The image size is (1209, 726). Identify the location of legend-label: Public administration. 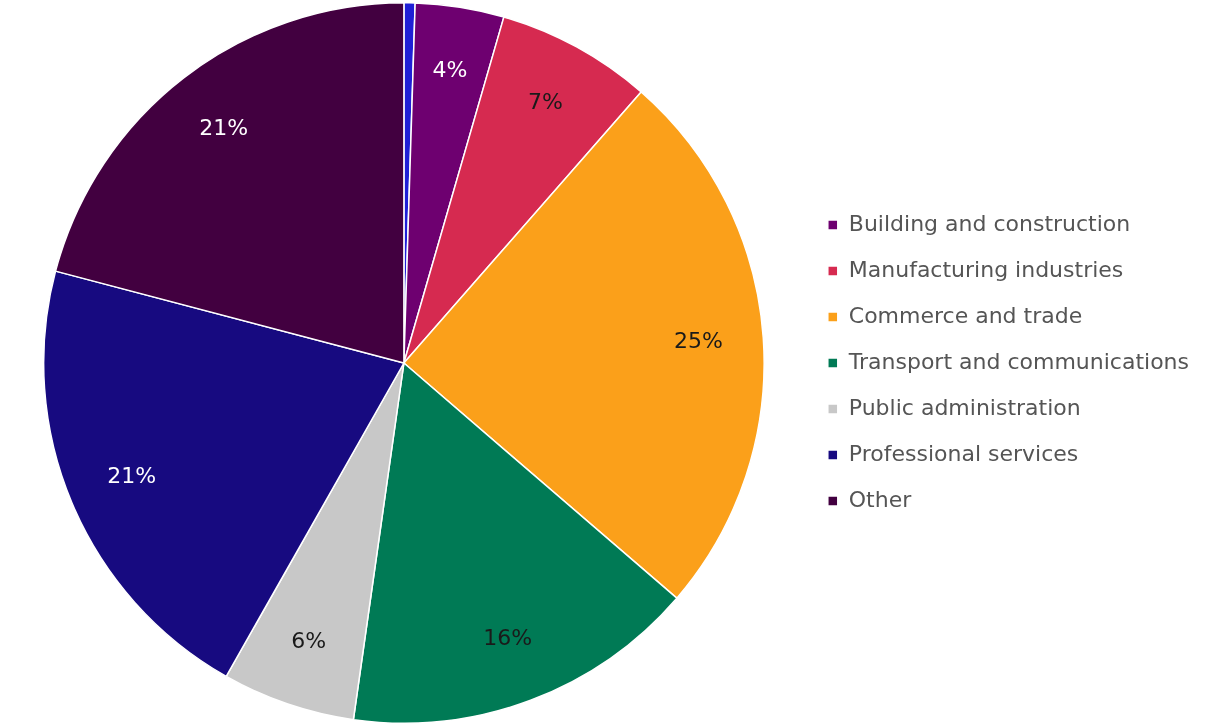
(964, 407).